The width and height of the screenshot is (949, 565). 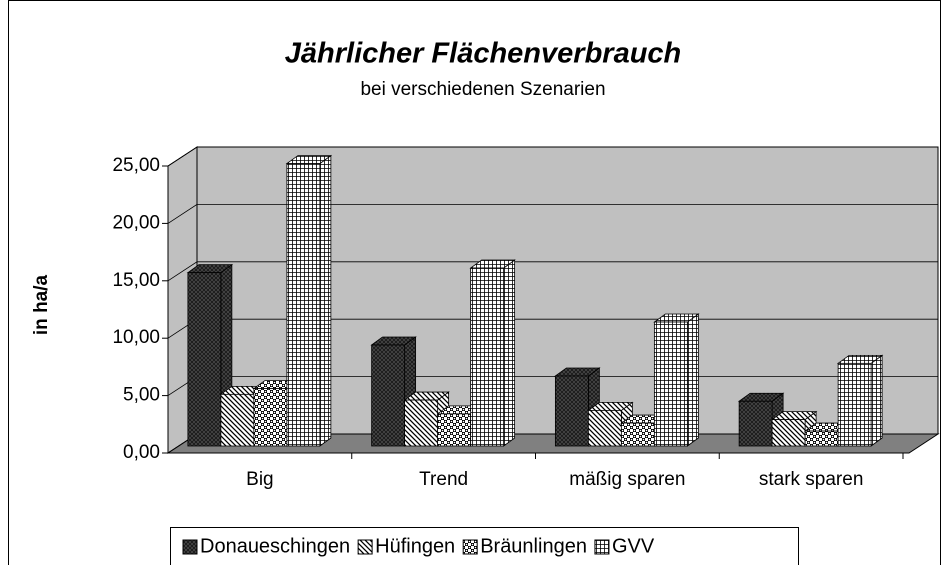 What do you see at coordinates (141, 452) in the screenshot?
I see `y-tick-label: 0,00` at bounding box center [141, 452].